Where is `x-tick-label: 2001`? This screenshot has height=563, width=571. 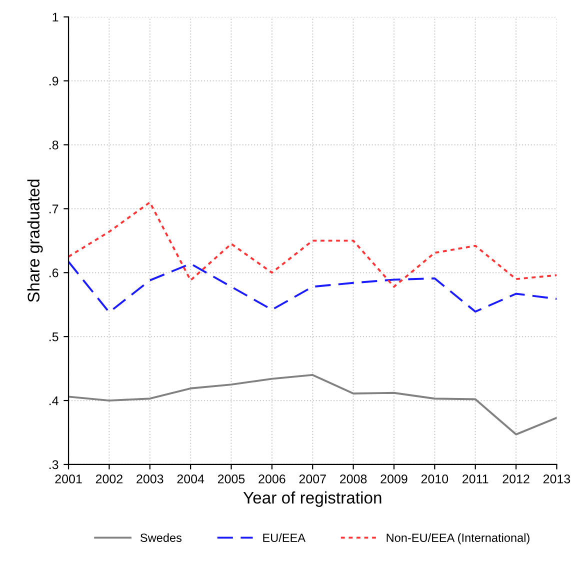 x-tick-label: 2001 is located at coordinates (68, 479).